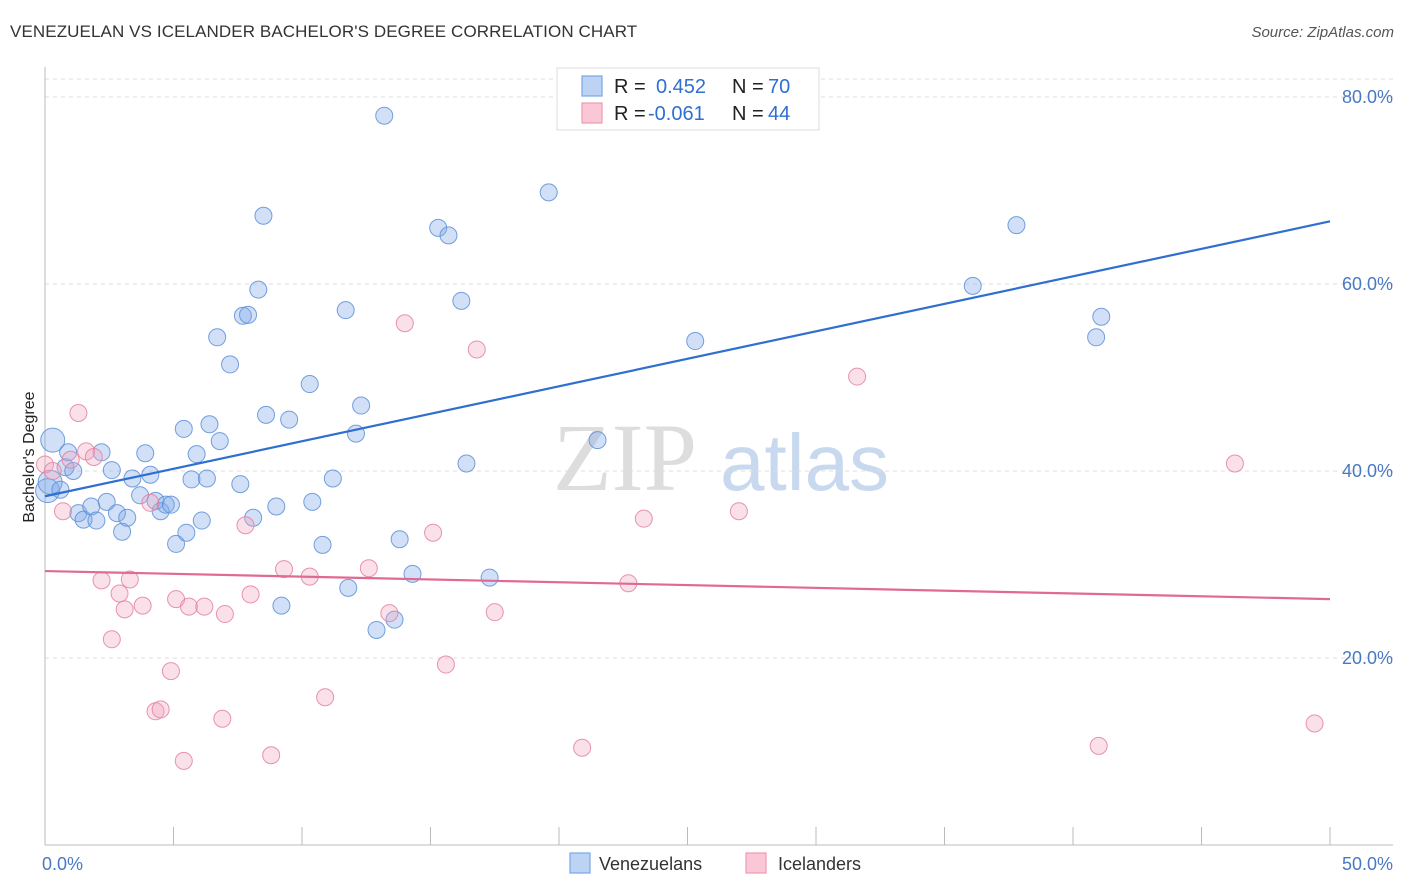 The image size is (1406, 892). What do you see at coordinates (748, 87) in the screenshot?
I see `stats-n-label-1: N =` at bounding box center [748, 87].